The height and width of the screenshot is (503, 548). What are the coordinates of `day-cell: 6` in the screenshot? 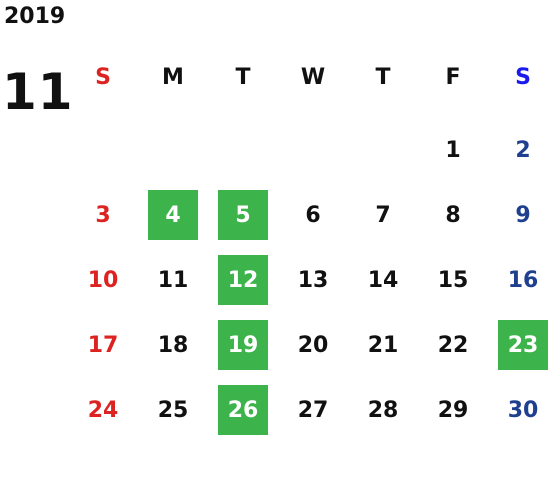 It's located at (313, 215).